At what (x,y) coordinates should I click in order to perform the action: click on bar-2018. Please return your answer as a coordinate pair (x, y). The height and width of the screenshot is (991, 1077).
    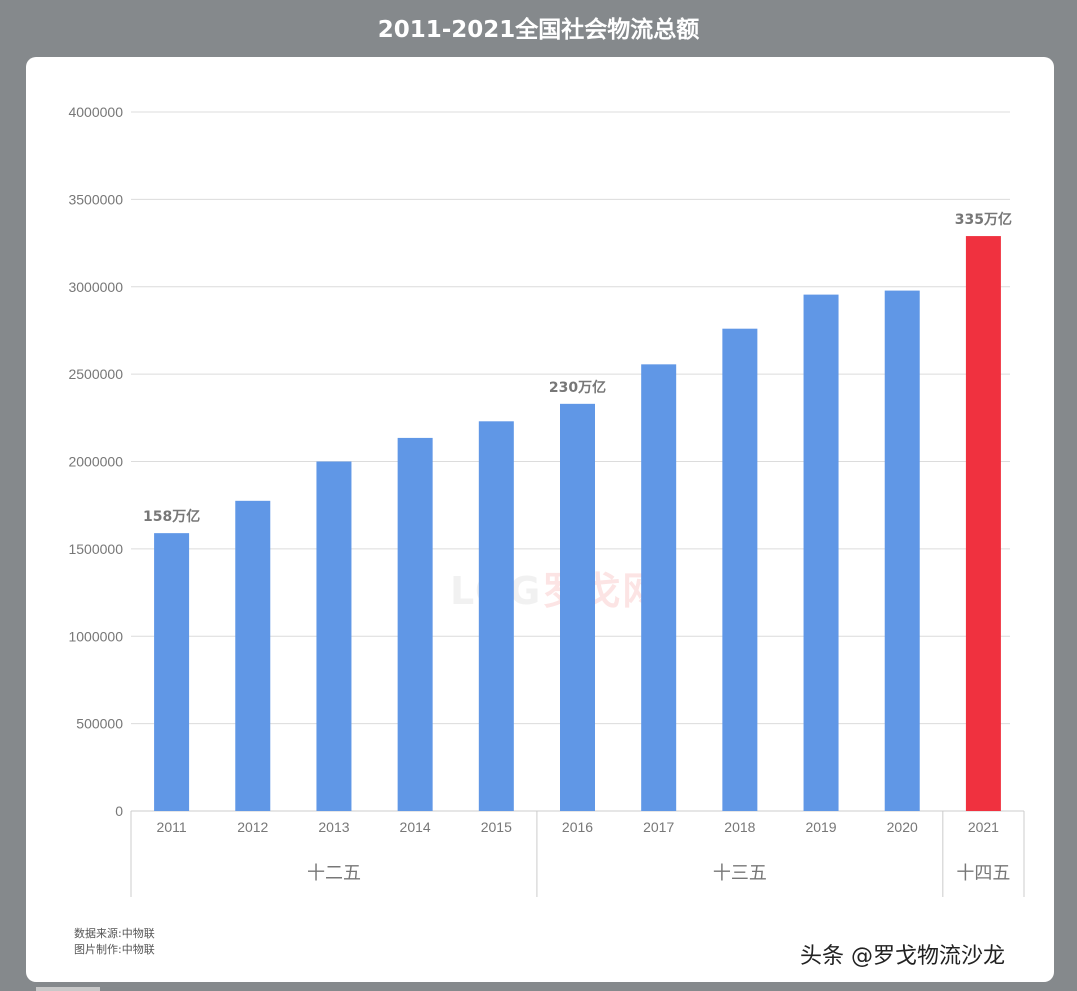
    Looking at the image, I should click on (740, 569).